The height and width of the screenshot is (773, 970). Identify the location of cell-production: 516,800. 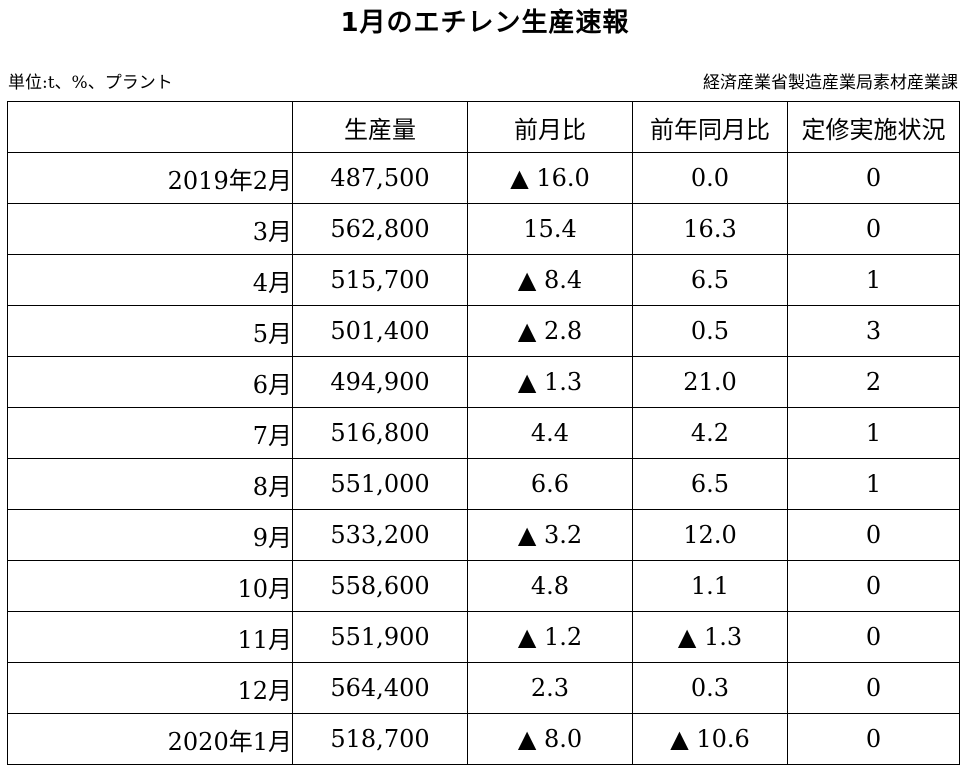
(380, 433).